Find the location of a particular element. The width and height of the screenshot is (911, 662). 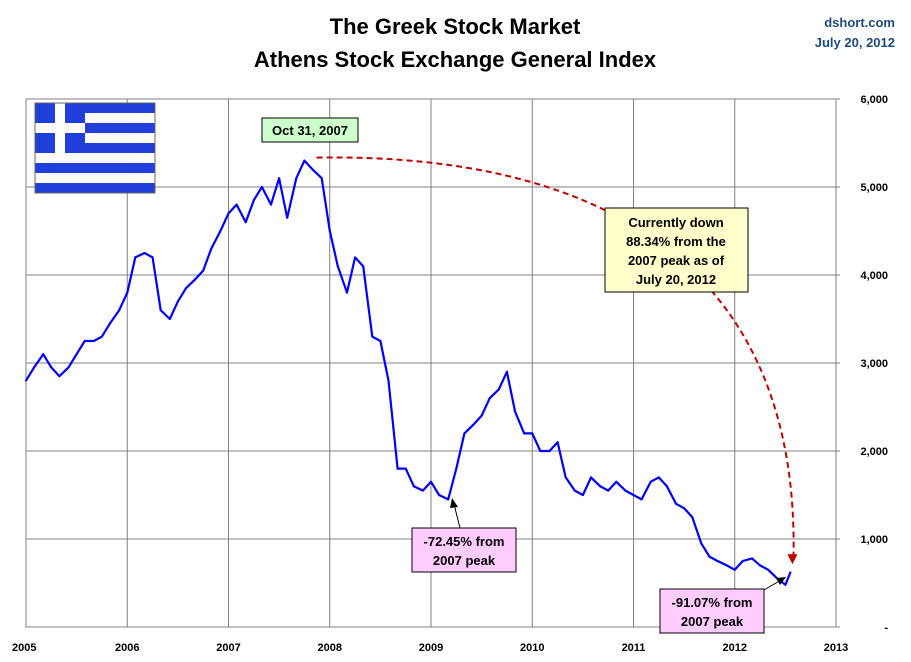

y-tick-label-6: 6,000 is located at coordinates (874, 100).